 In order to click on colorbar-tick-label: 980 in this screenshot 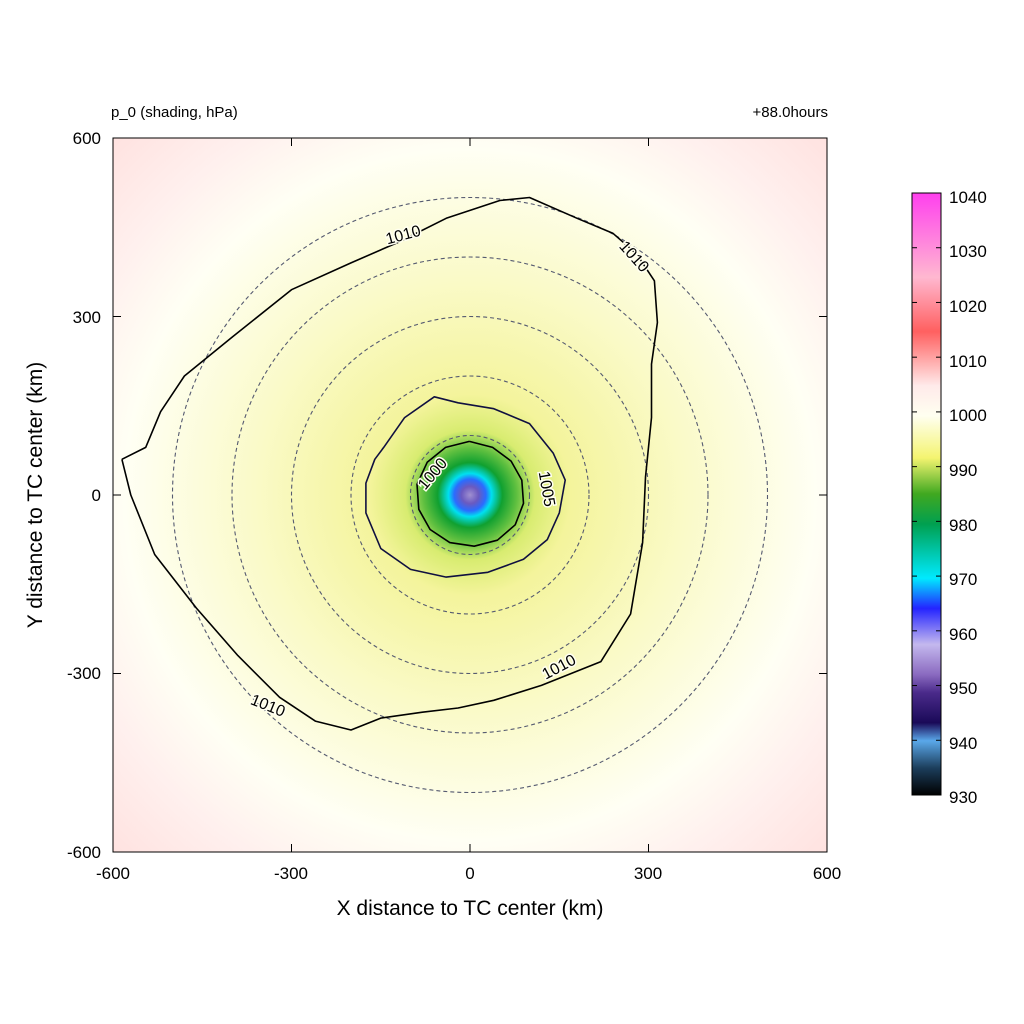, I will do `click(963, 525)`.